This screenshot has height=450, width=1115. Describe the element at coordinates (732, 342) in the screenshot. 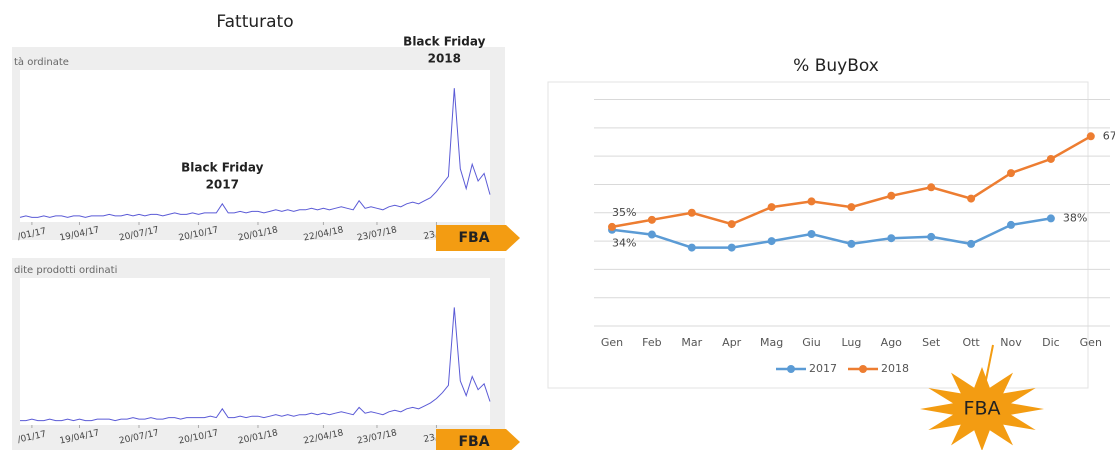

I see `x-tick-label: Apr` at that location.